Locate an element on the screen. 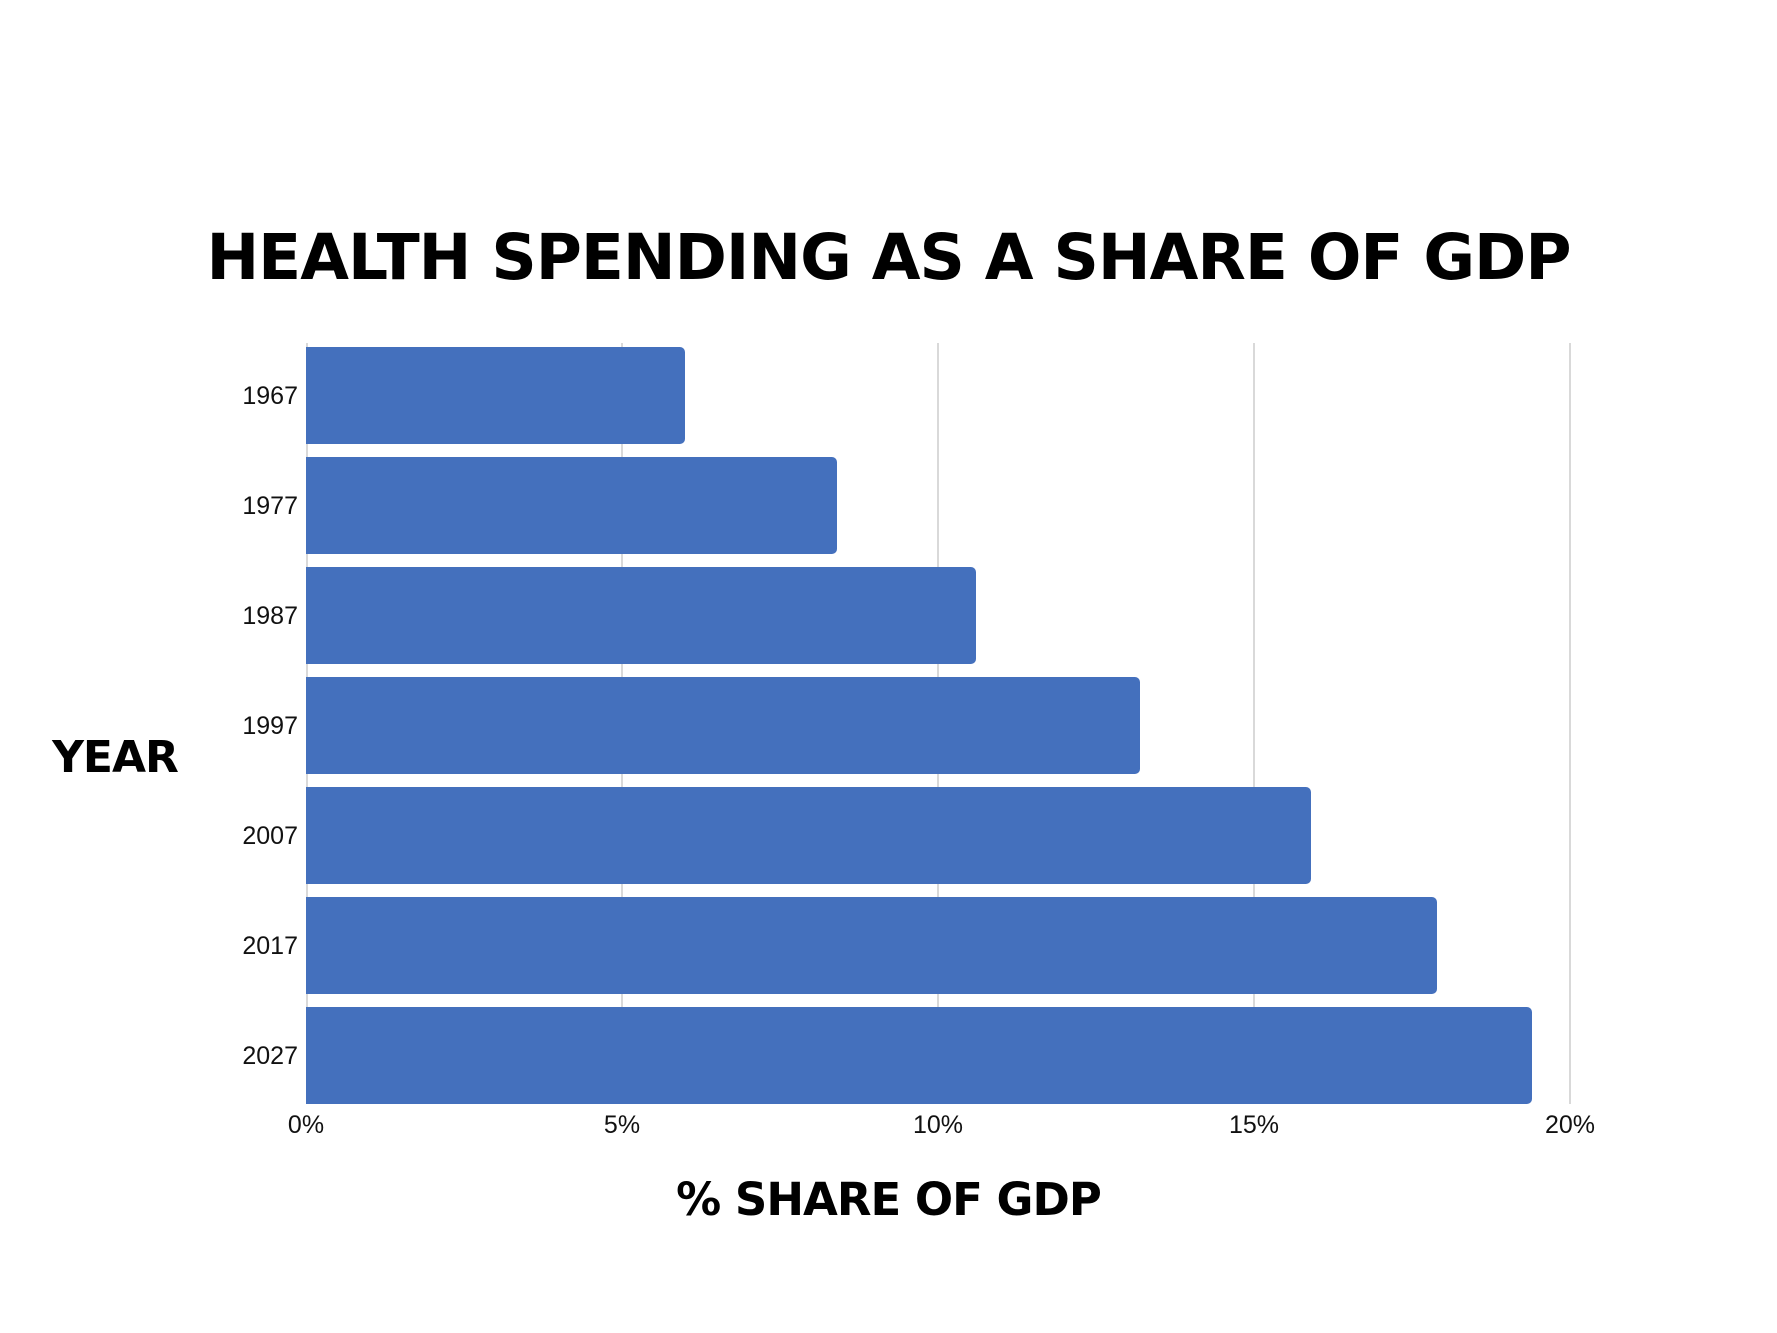 Image resolution: width=1777 pixels, height=1333 pixels. bar-2017 is located at coordinates (872, 945).